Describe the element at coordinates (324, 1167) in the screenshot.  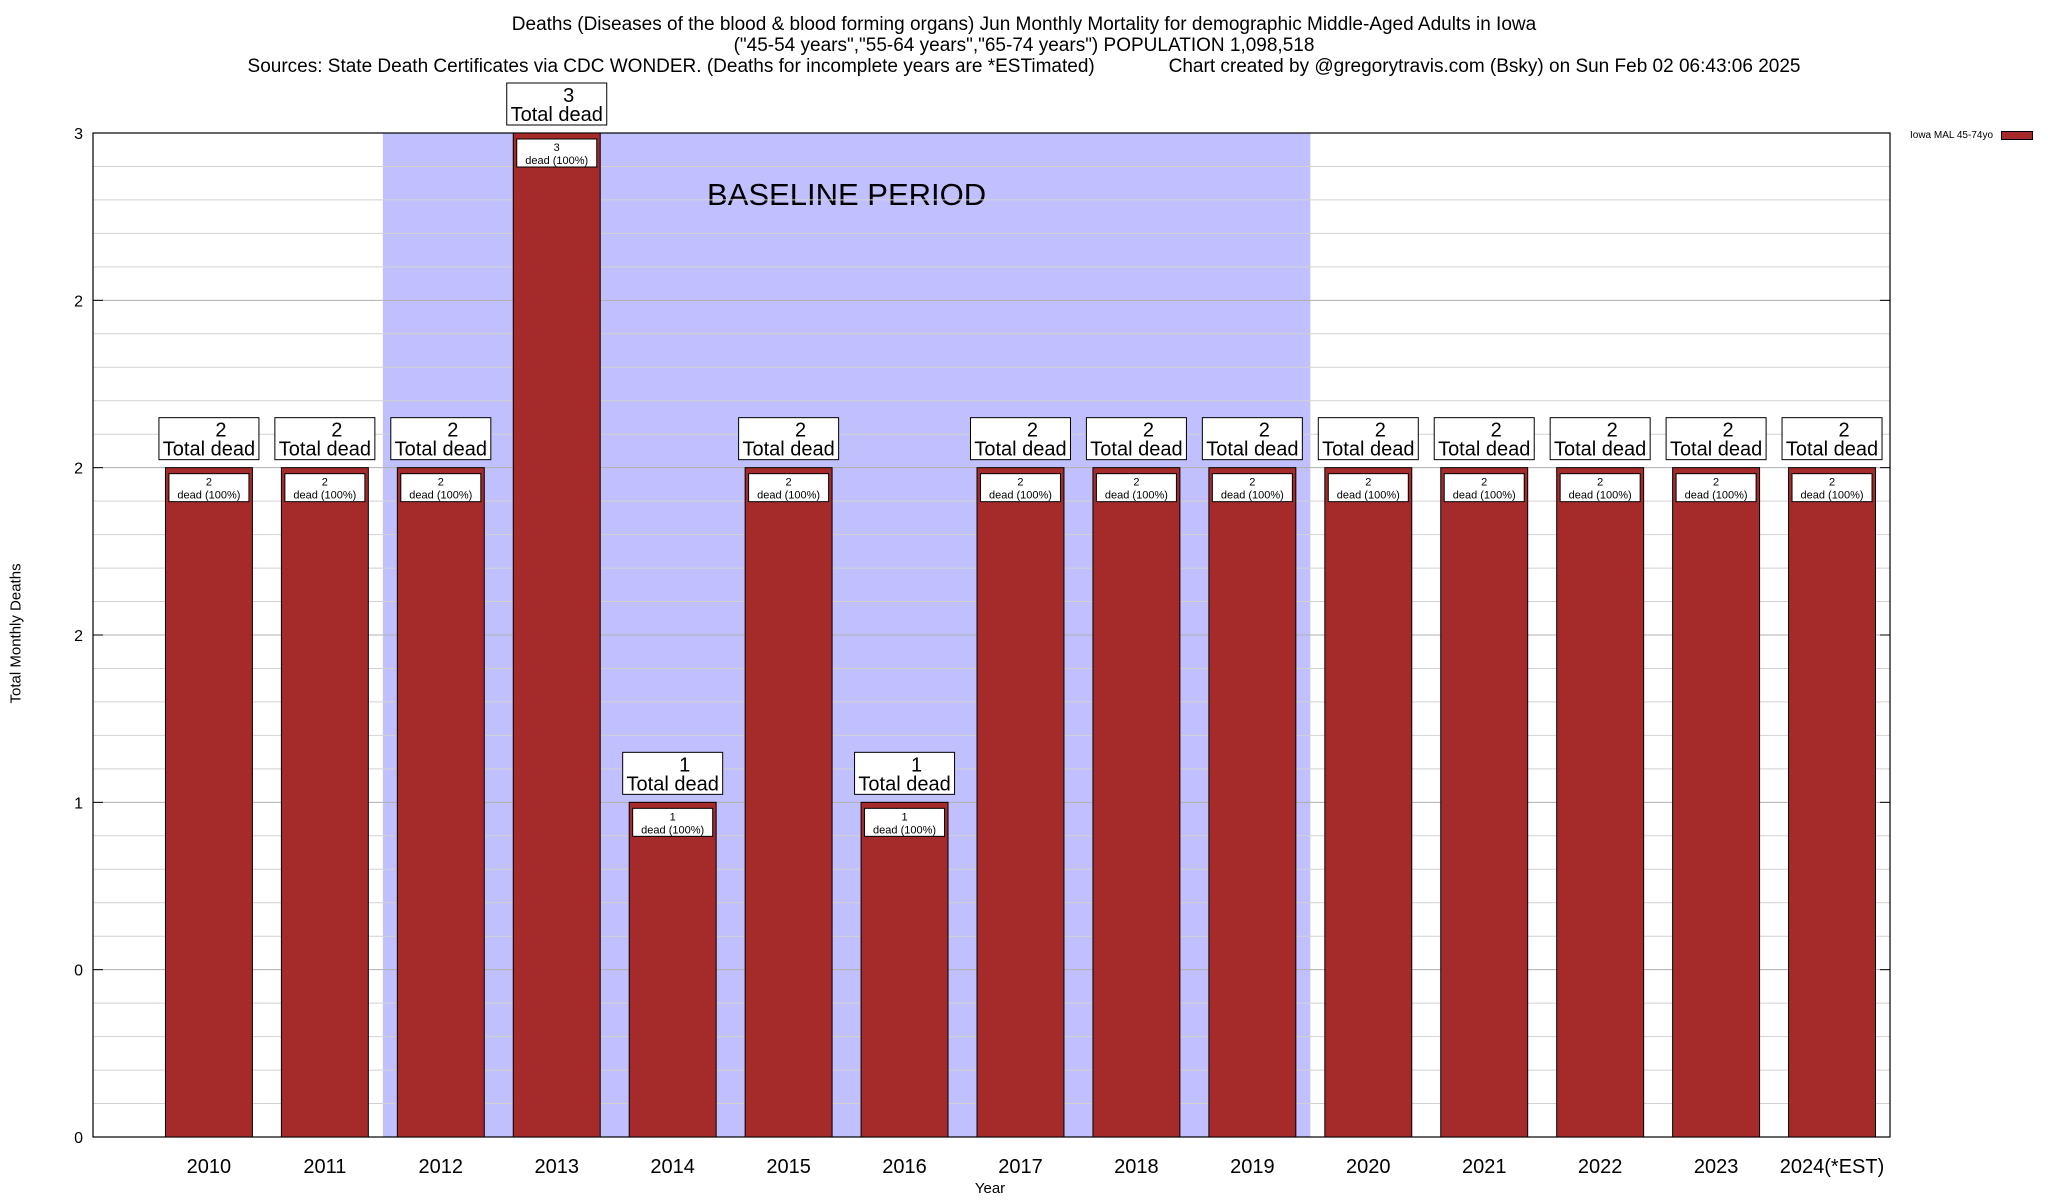
I see `x-tick-label: 2011` at that location.